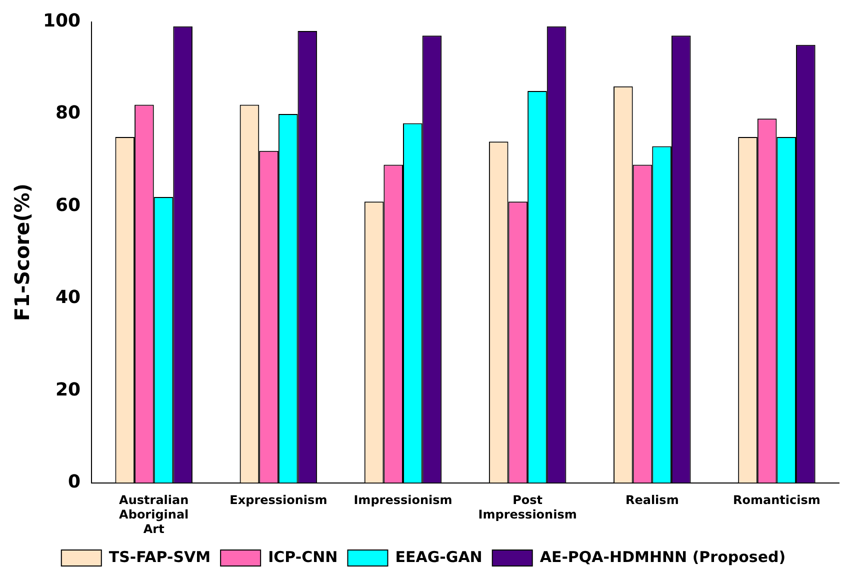 This screenshot has width=857, height=584. I want to click on y-axis-title: F1-Score(%), so click(22, 252).